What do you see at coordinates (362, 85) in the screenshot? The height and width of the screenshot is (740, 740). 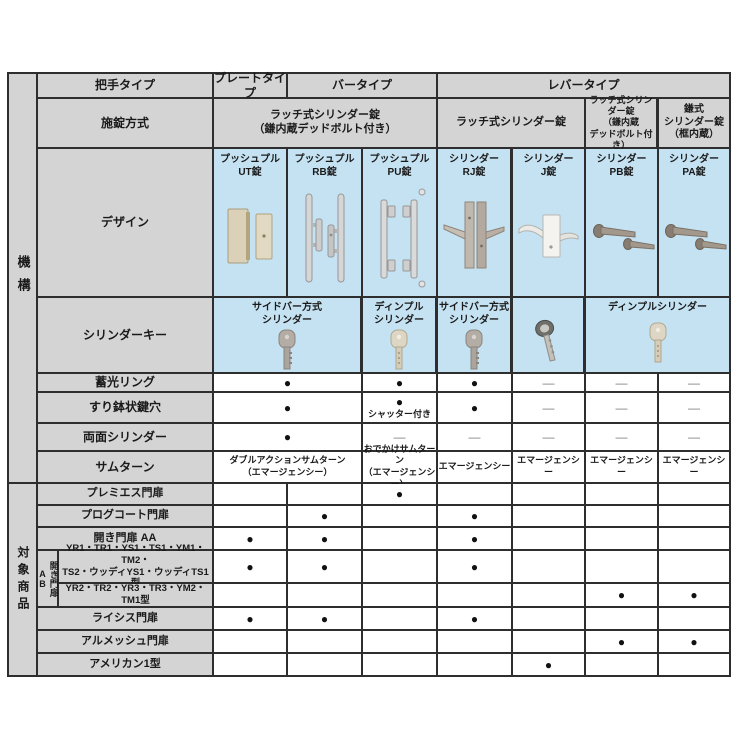 I see `handle-type-bar: バータイプ` at bounding box center [362, 85].